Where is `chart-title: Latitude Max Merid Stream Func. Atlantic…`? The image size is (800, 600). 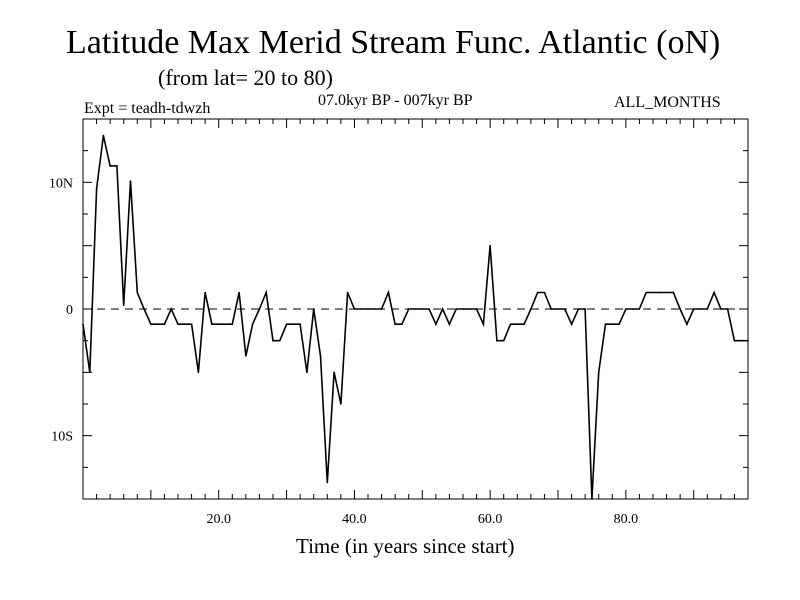 chart-title: Latitude Max Merid Stream Func. Atlantic… is located at coordinates (393, 42).